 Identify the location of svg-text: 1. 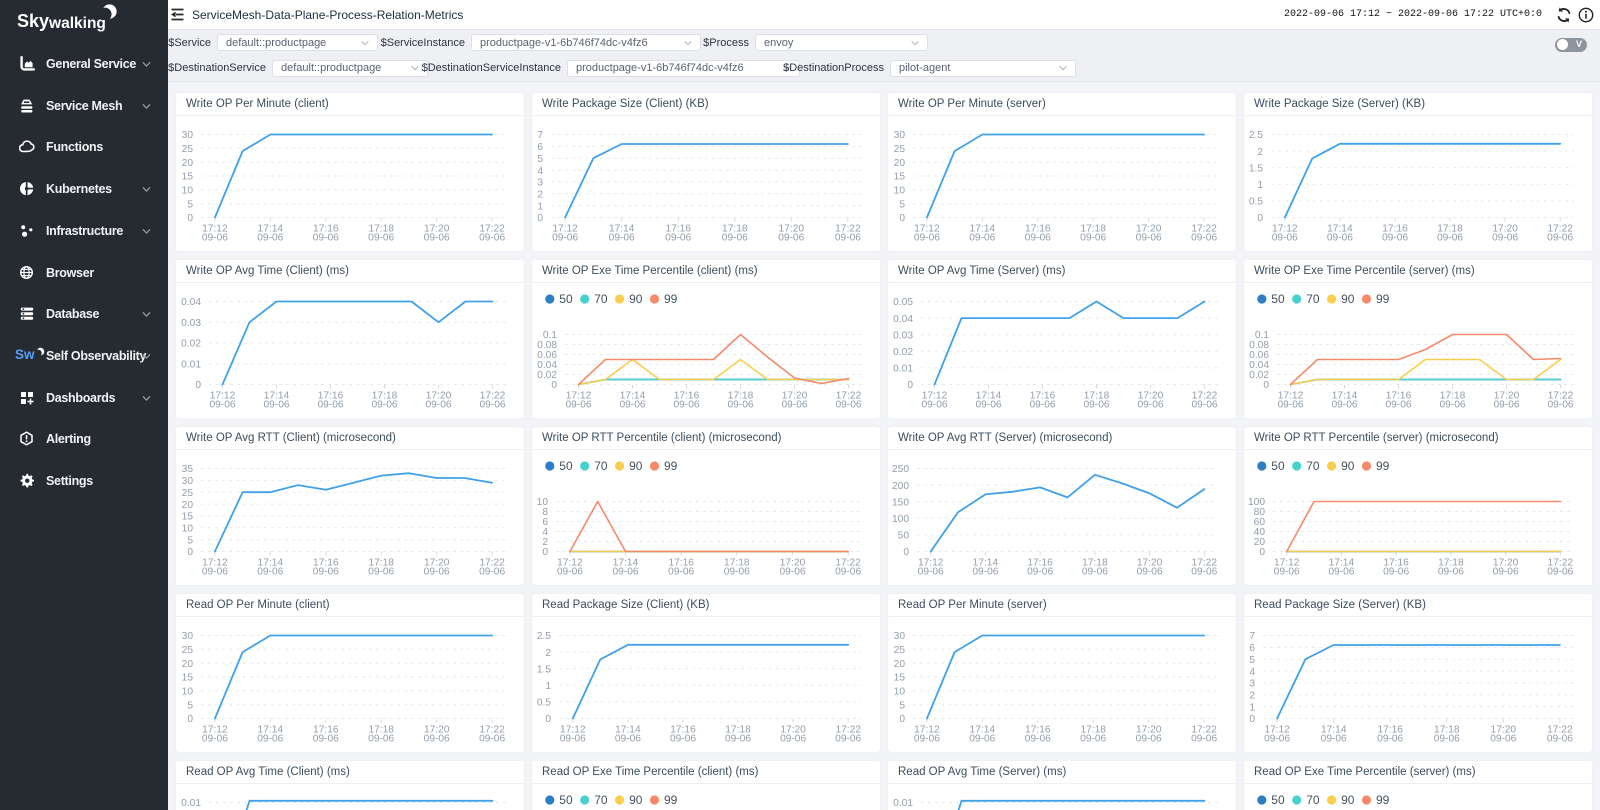
(548, 686).